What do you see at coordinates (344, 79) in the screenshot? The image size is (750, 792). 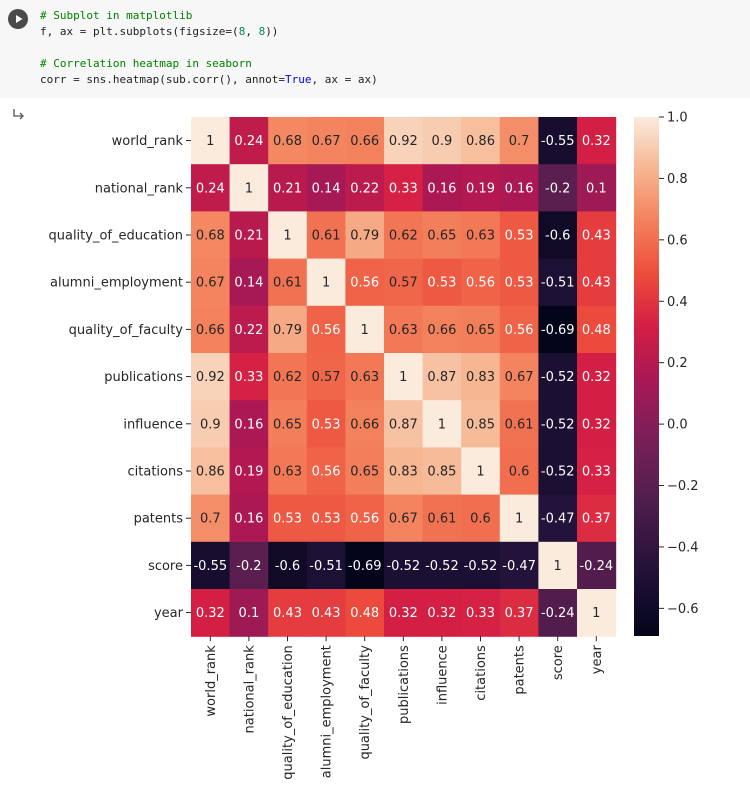 I see `code-text: , ax = ax)` at bounding box center [344, 79].